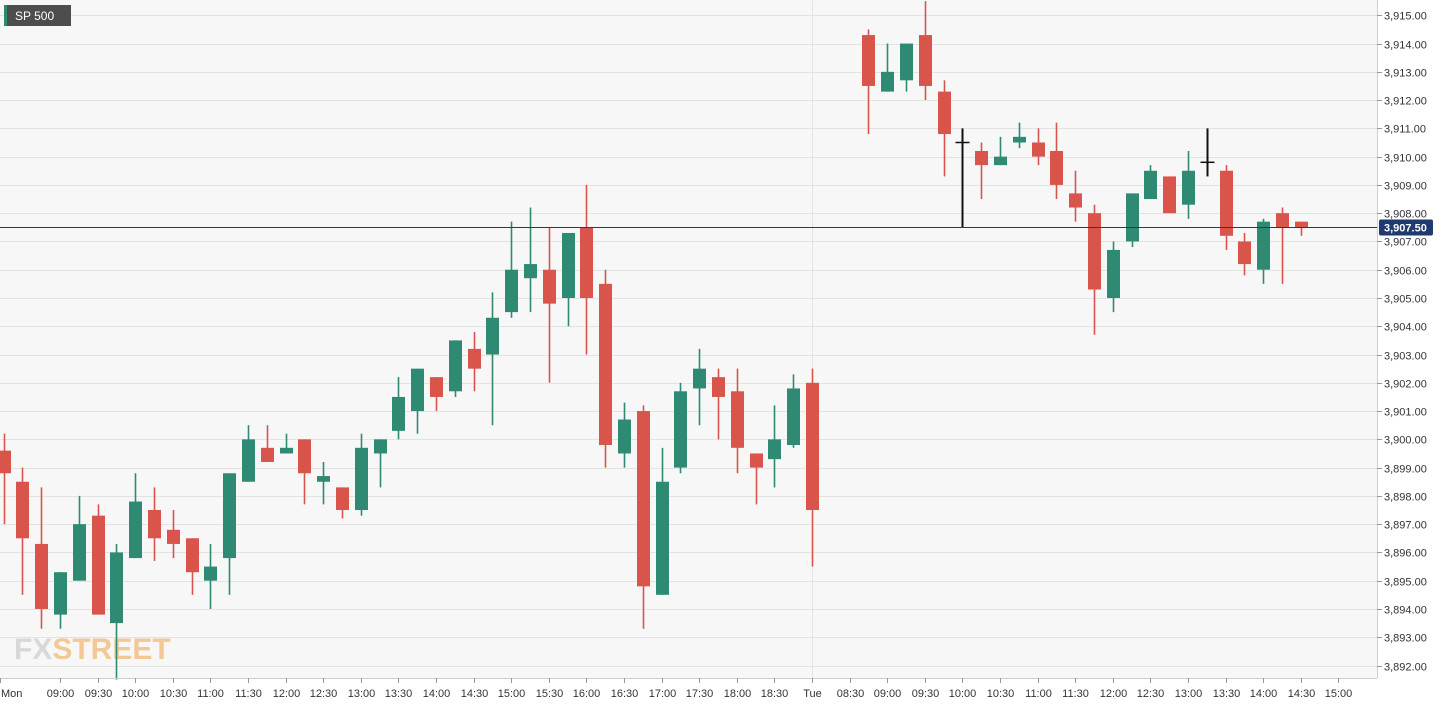  Describe the element at coordinates (775, 694) in the screenshot. I see `x-tick-label: 18:30` at that location.